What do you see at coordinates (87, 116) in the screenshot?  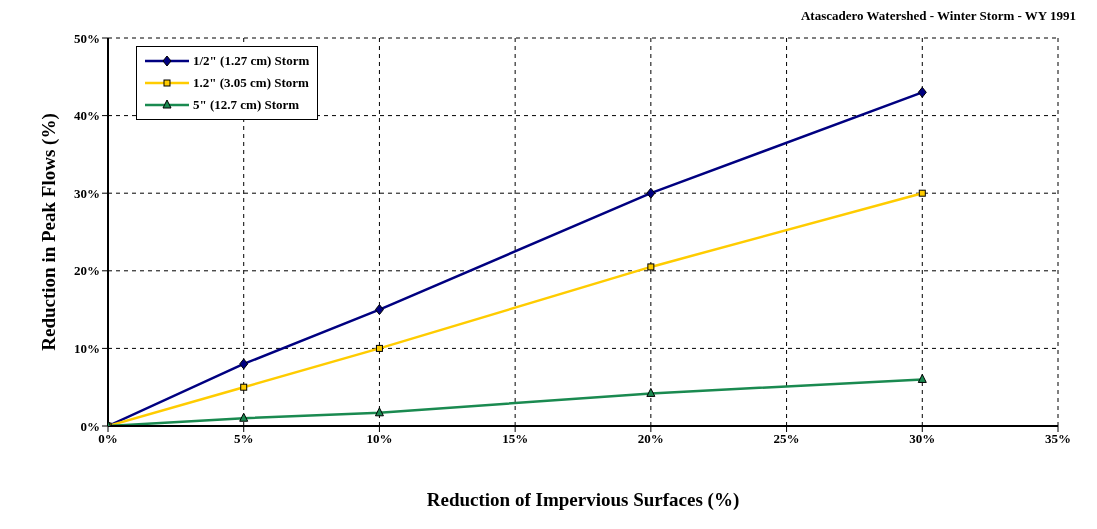 I see `y-tick-label: 40%` at bounding box center [87, 116].